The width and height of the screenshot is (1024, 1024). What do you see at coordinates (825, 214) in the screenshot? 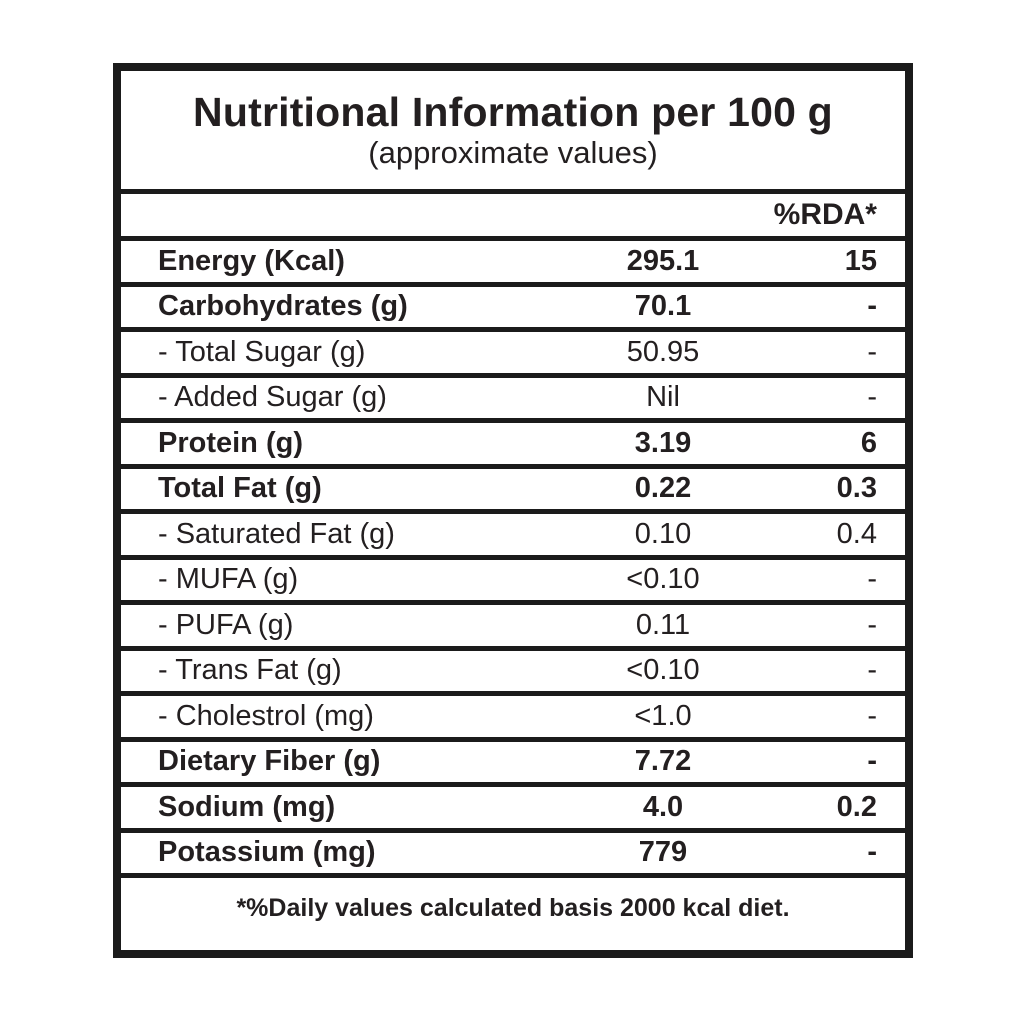
I see `rda-column-header: %RDA*` at bounding box center [825, 214].